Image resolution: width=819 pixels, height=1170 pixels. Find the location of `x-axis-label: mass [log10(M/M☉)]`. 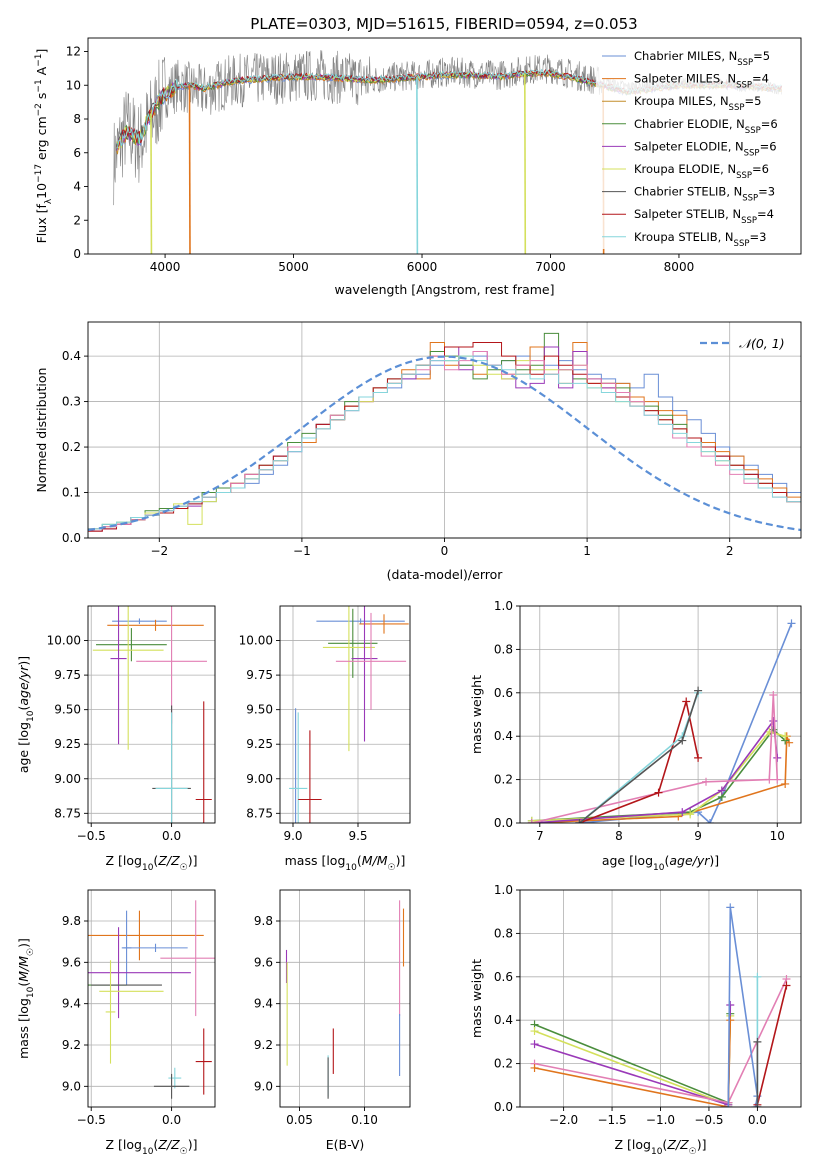

x-axis-label: mass [log10(M/M☉)] is located at coordinates (345, 863).